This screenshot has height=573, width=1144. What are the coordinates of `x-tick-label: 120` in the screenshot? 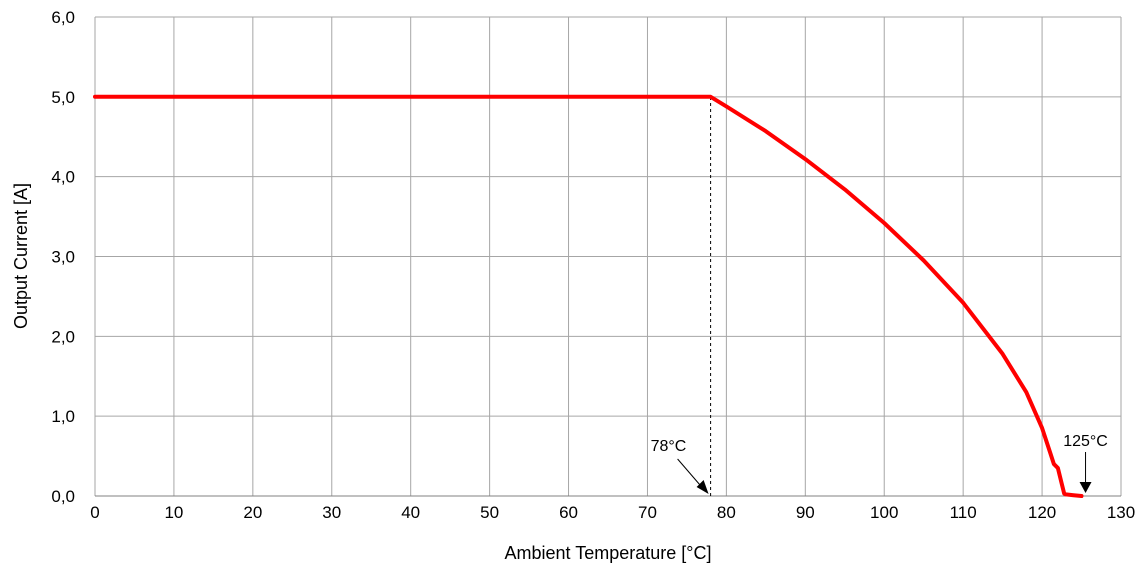 It's located at (1042, 512).